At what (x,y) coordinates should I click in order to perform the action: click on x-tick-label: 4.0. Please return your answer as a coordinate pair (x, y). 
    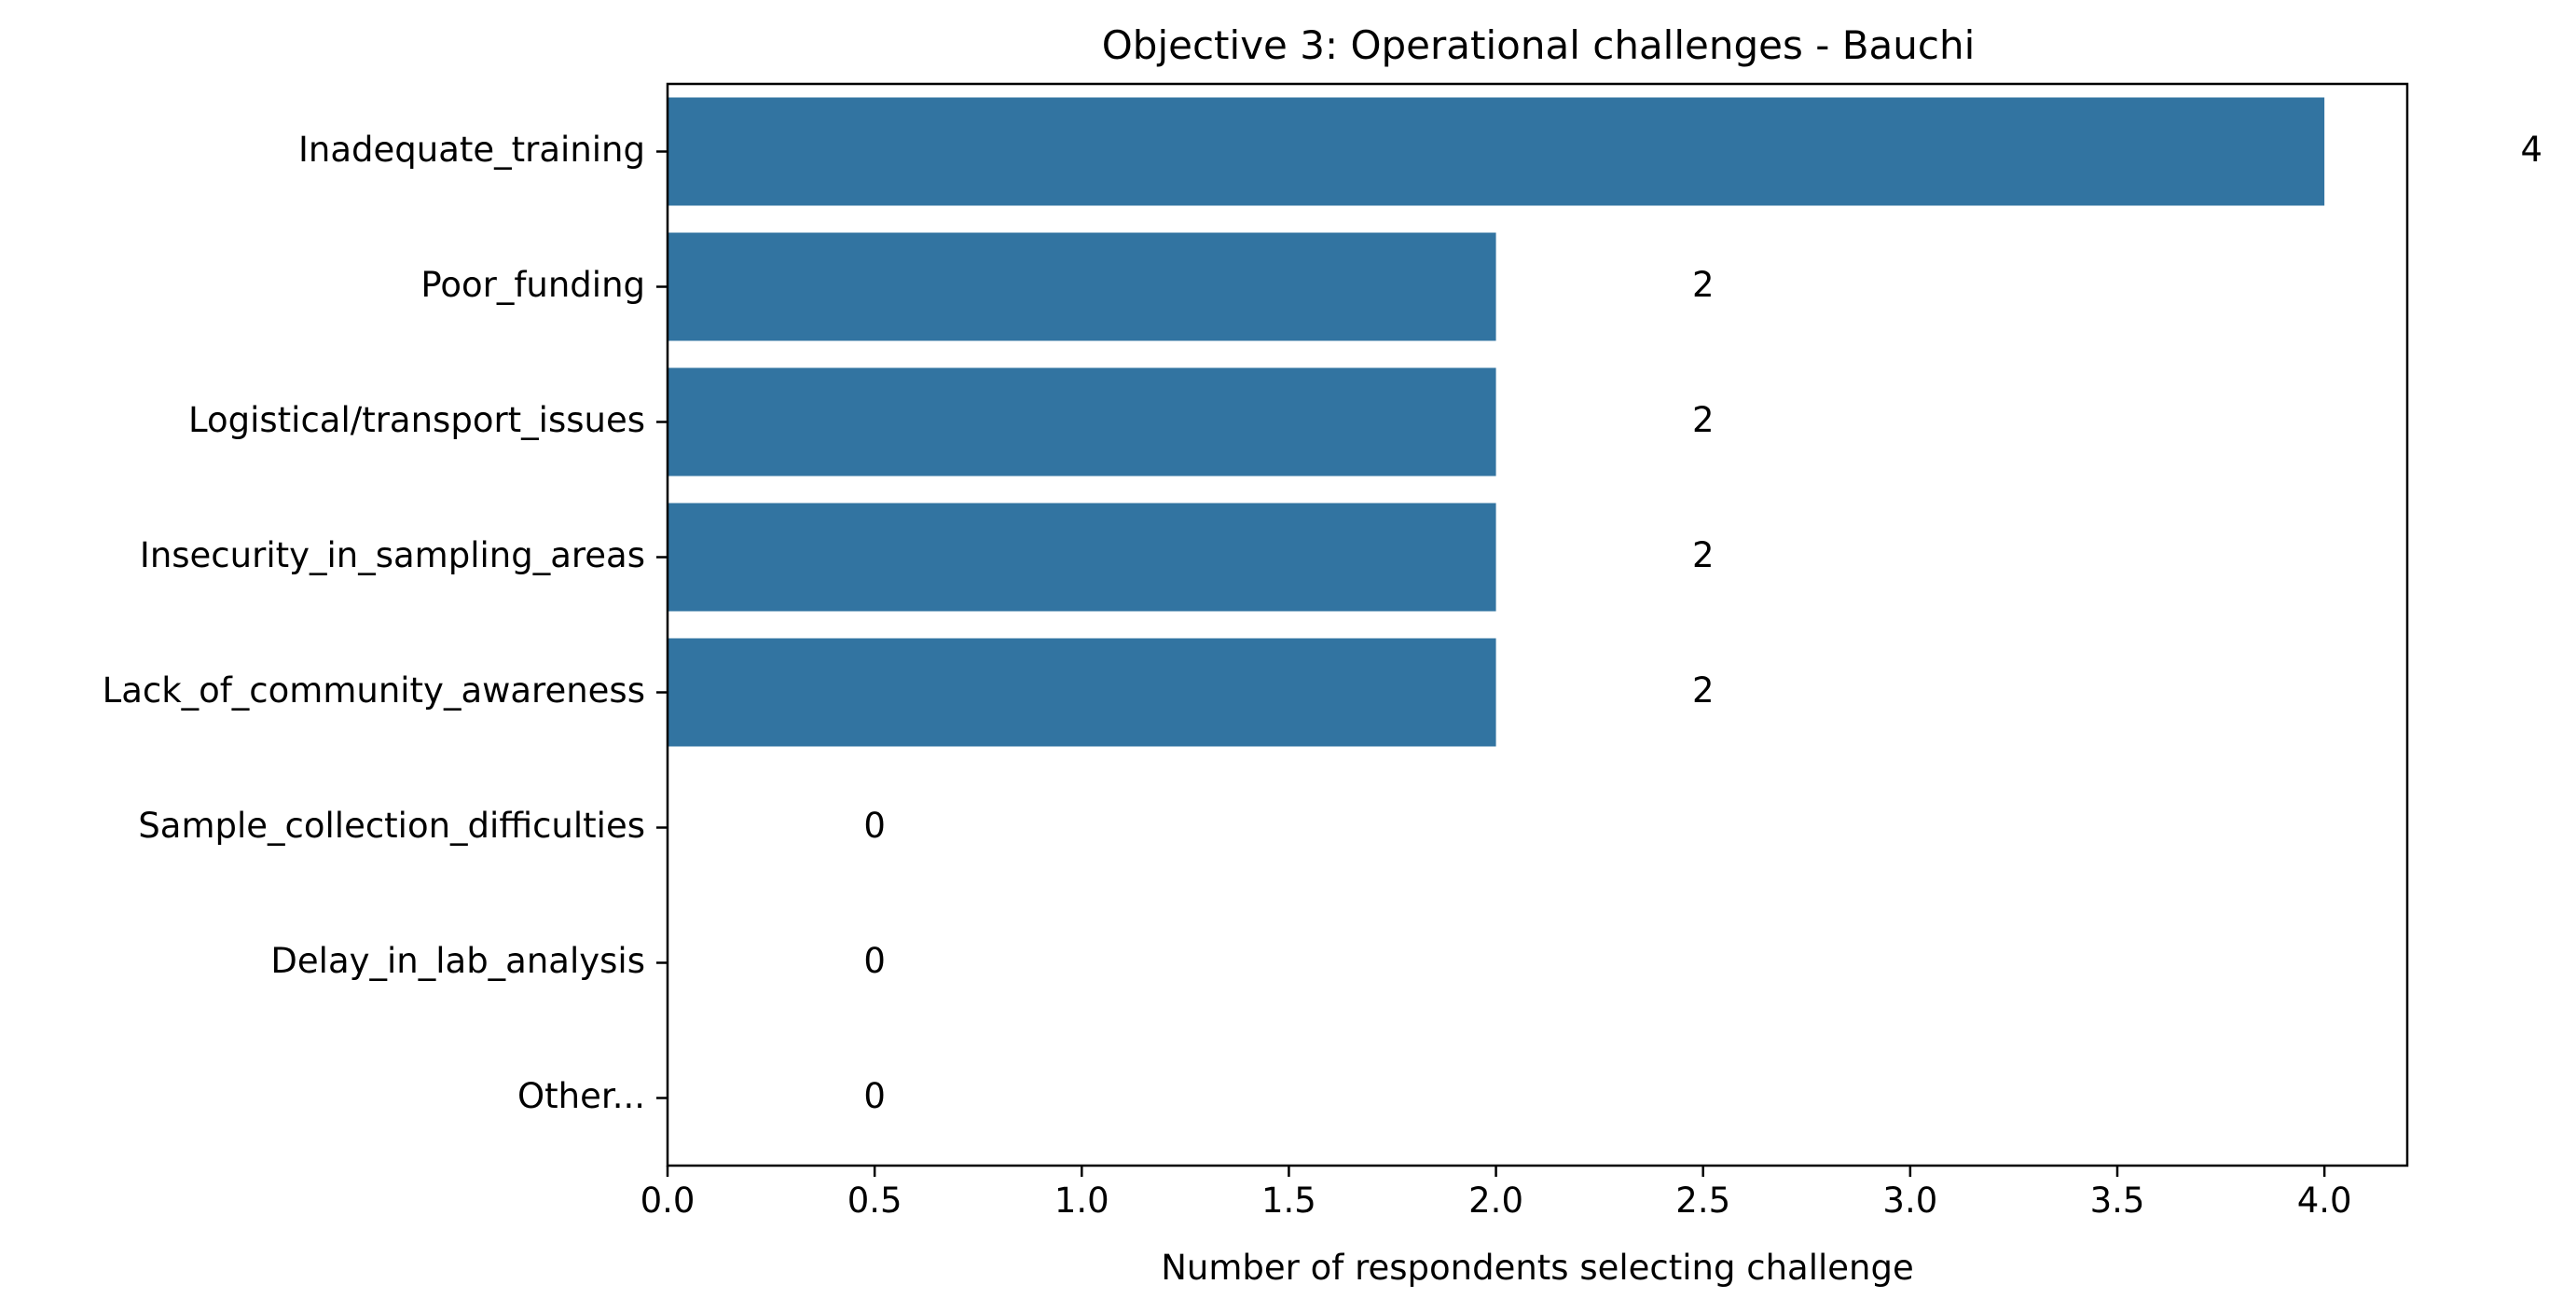
    Looking at the image, I should click on (2324, 1201).